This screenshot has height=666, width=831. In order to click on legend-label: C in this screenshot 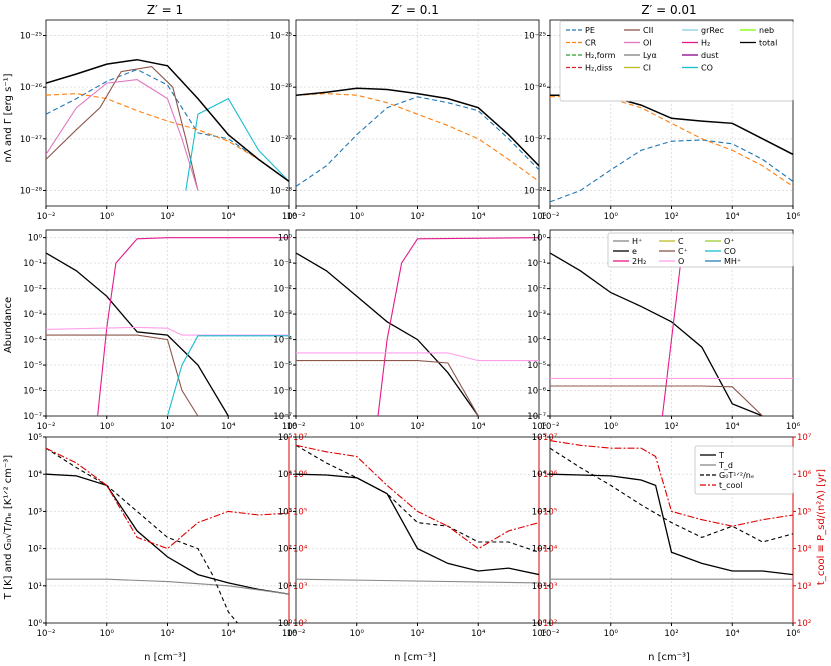, I will do `click(681, 241)`.